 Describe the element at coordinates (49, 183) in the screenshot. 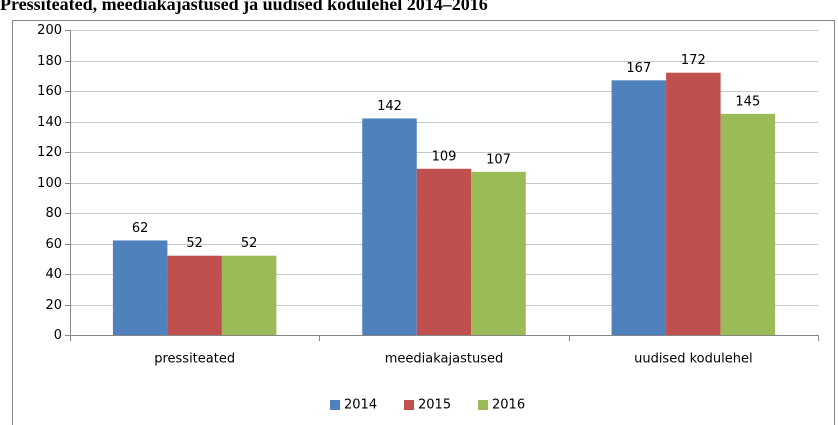

I see `y-tick-label: 100` at that location.